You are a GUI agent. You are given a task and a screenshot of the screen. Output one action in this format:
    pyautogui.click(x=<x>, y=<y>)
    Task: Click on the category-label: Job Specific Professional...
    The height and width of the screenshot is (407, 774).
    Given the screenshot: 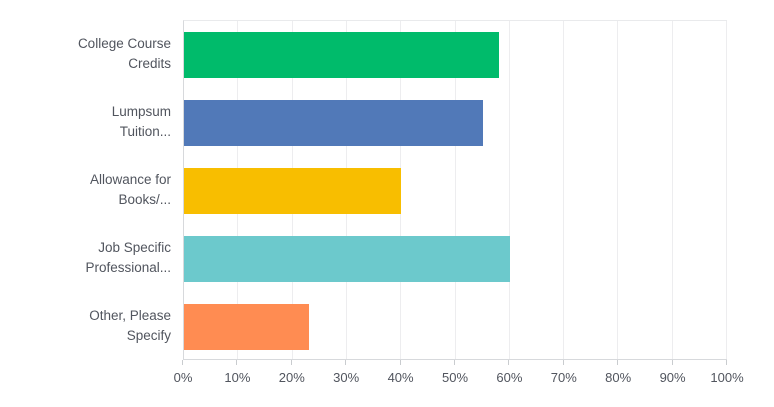 What is the action you would take?
    pyautogui.click(x=128, y=257)
    